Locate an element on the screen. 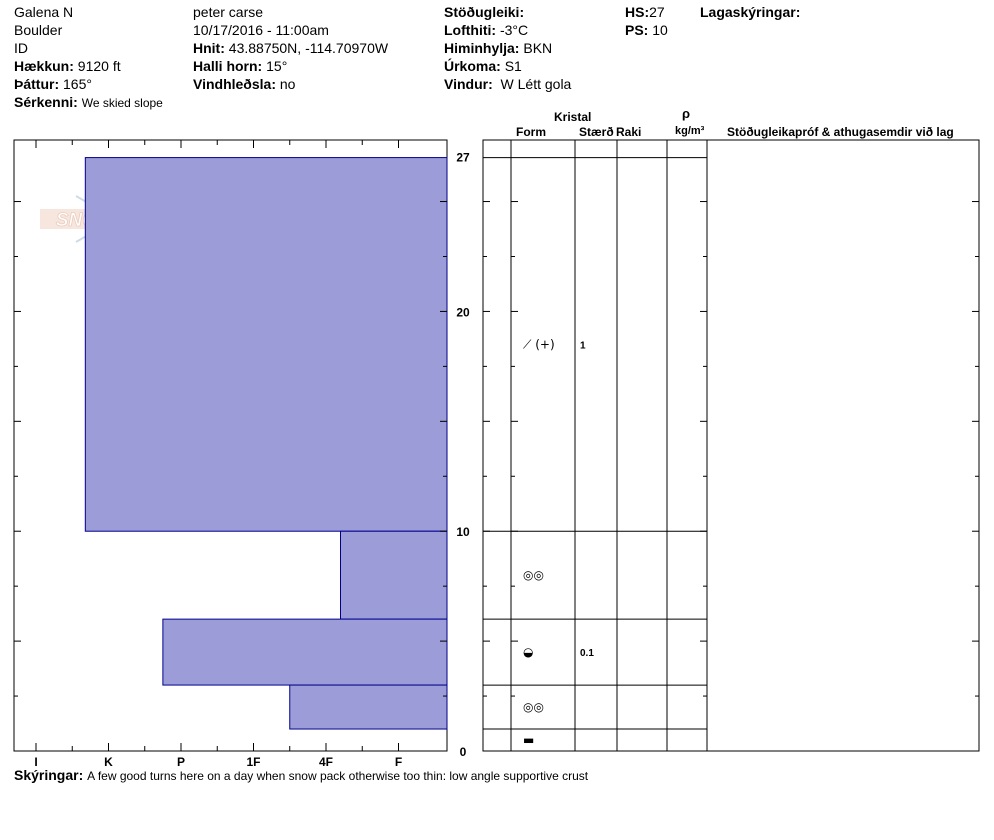 The width and height of the screenshot is (994, 840). air-temp-label: Lofthiti: is located at coordinates (470, 30).